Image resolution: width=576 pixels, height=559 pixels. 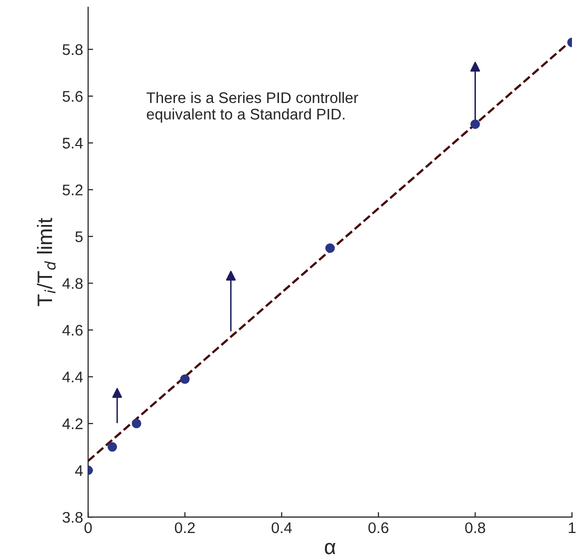 What do you see at coordinates (72, 517) in the screenshot?
I see `y-tick-label: 3.8` at bounding box center [72, 517].